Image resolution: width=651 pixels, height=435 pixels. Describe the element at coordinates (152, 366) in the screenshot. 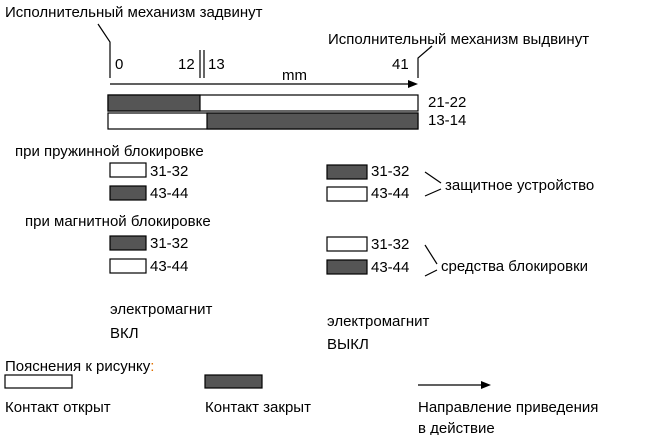

I see `legend-colon: :` at that location.